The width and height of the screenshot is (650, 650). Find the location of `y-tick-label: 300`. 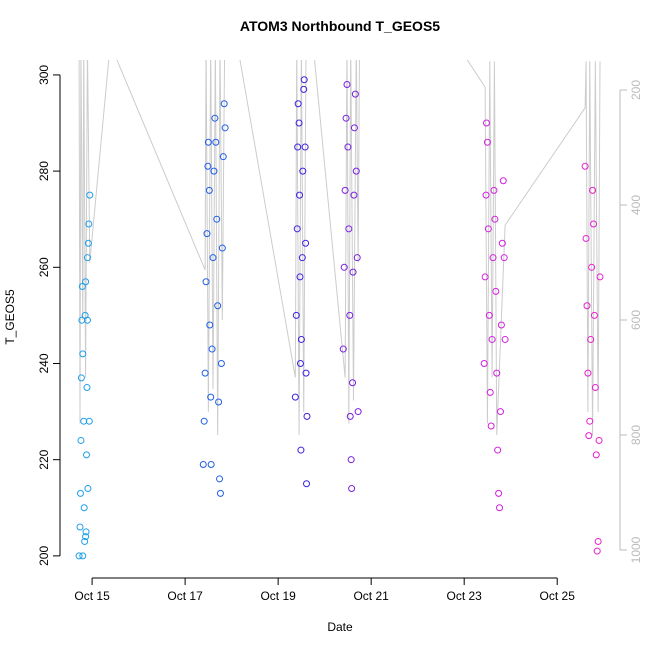

y-tick-label: 300 is located at coordinates (44, 75).